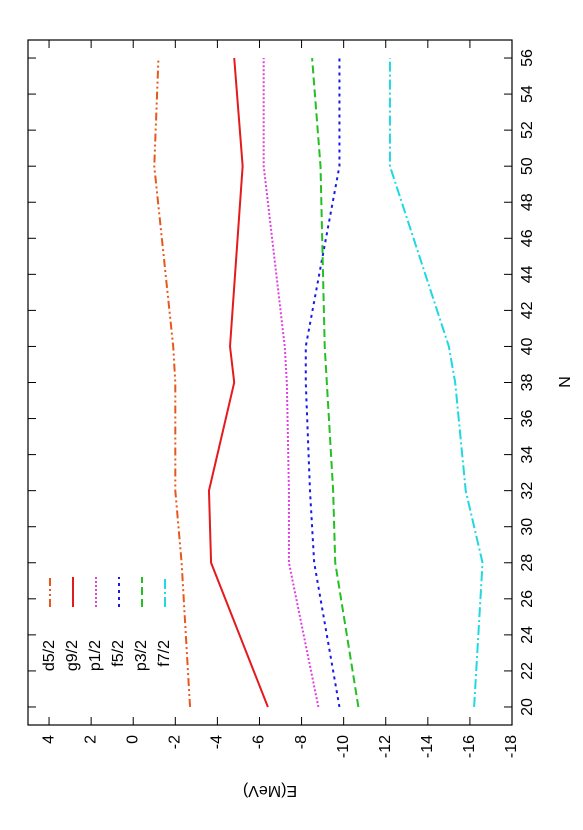 Image resolution: width=583 pixels, height=830 pixels. What do you see at coordinates (527, 419) in the screenshot?
I see `x-tick-label: 36` at bounding box center [527, 419].